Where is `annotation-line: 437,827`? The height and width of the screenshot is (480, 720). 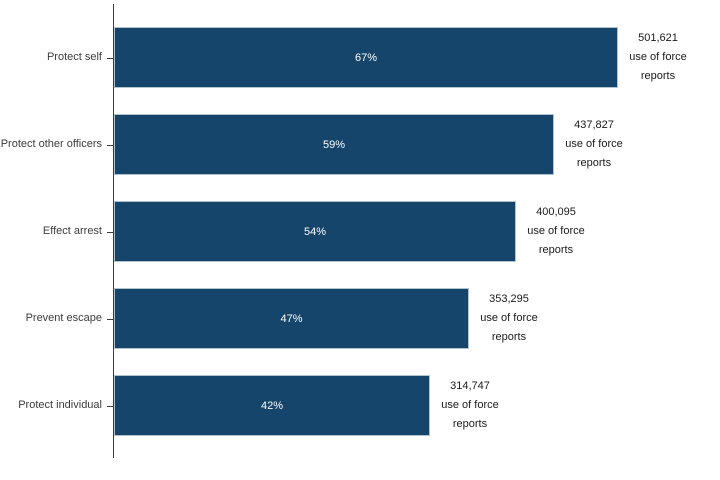
annotation-line: 437,827 is located at coordinates (594, 125).